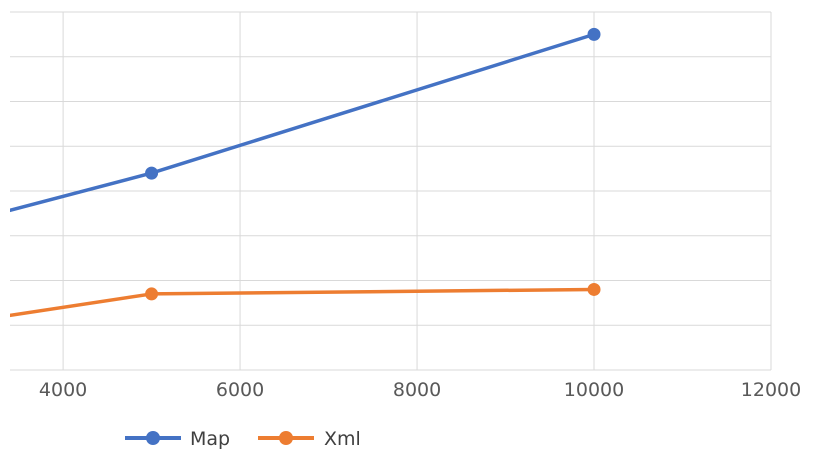 The image size is (818, 455). What do you see at coordinates (153, 438) in the screenshot?
I see `legend-marker-map` at bounding box center [153, 438].